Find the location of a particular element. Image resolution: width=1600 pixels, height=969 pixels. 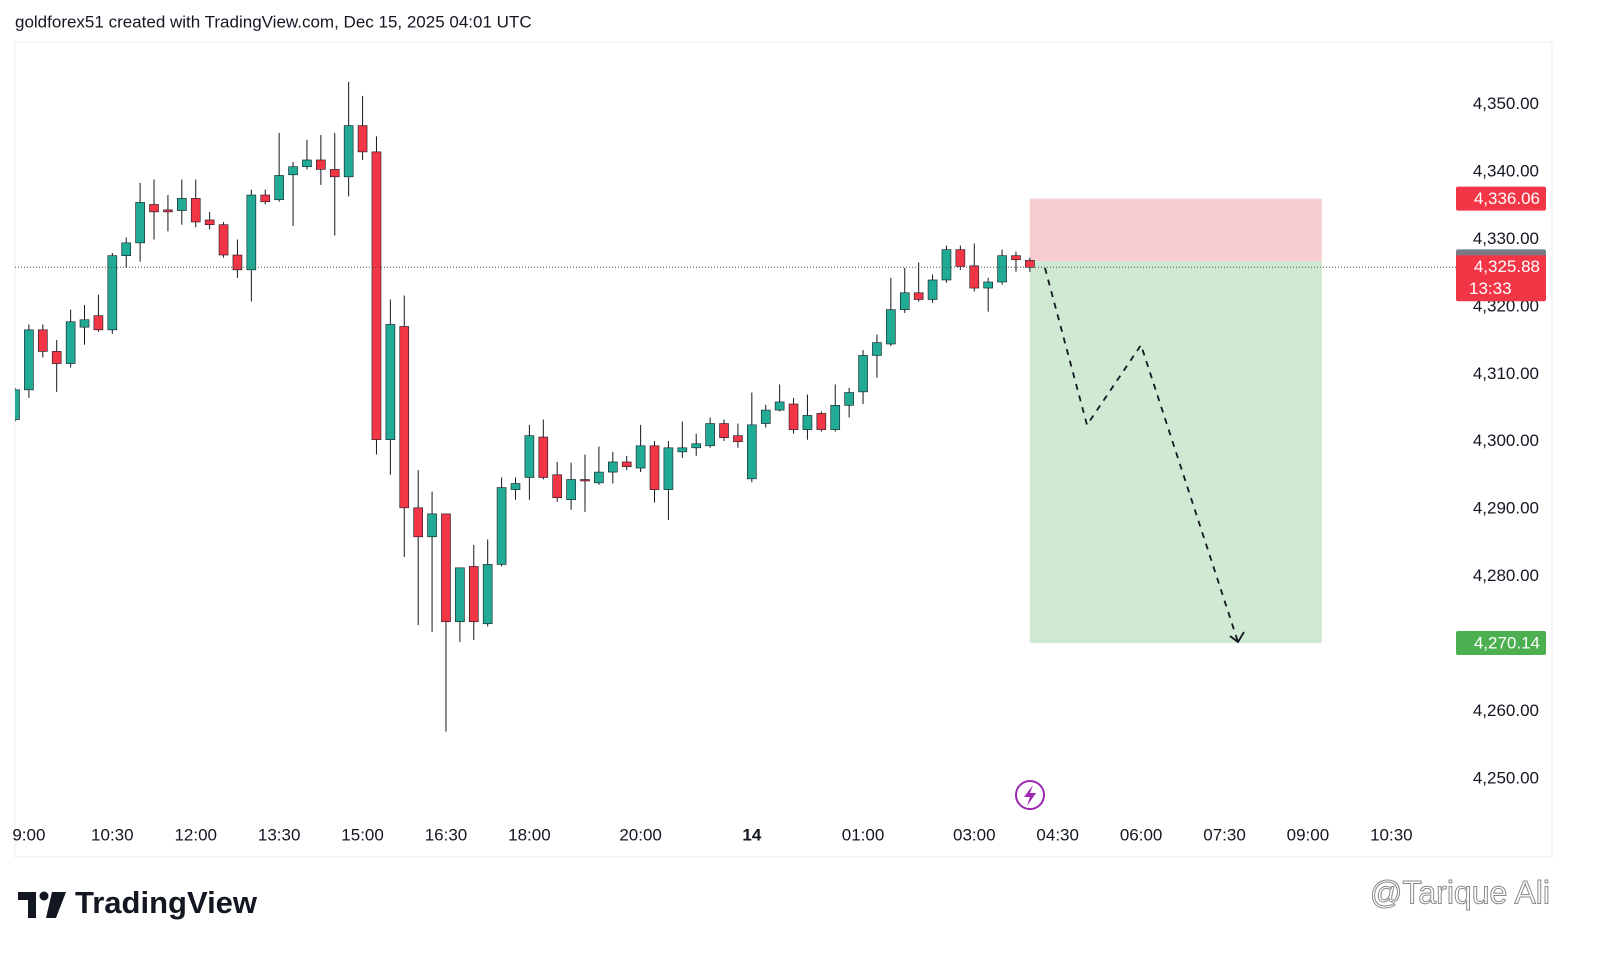

x-tick-label: 09:00 is located at coordinates (1308, 834).